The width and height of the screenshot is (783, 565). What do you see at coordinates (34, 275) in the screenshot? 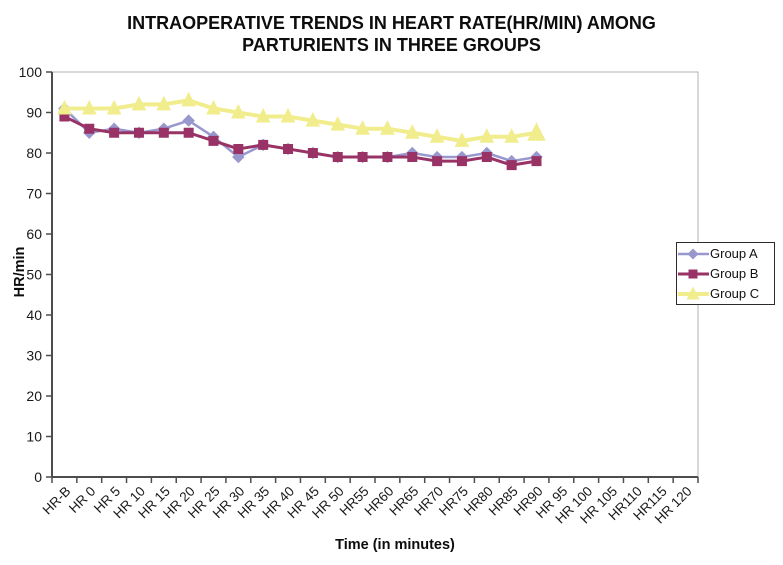
I see `y-tick-label: 50` at bounding box center [34, 275].